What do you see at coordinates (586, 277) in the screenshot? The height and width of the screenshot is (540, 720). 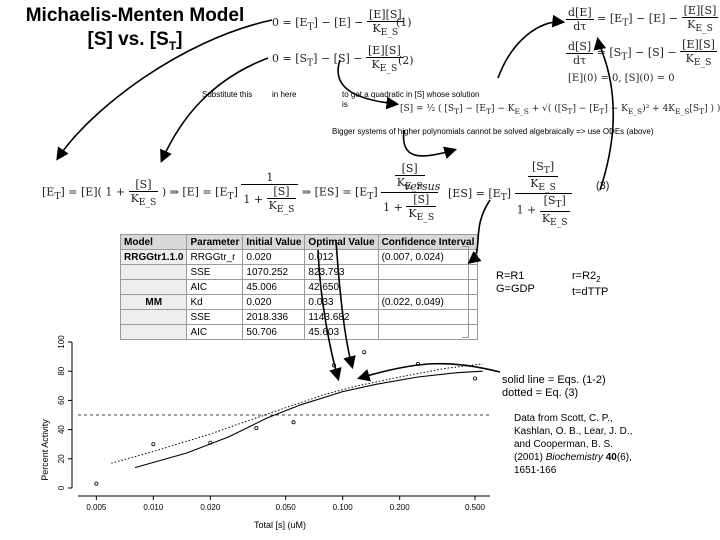 I see `legend-r2: r=R22` at bounding box center [586, 277].